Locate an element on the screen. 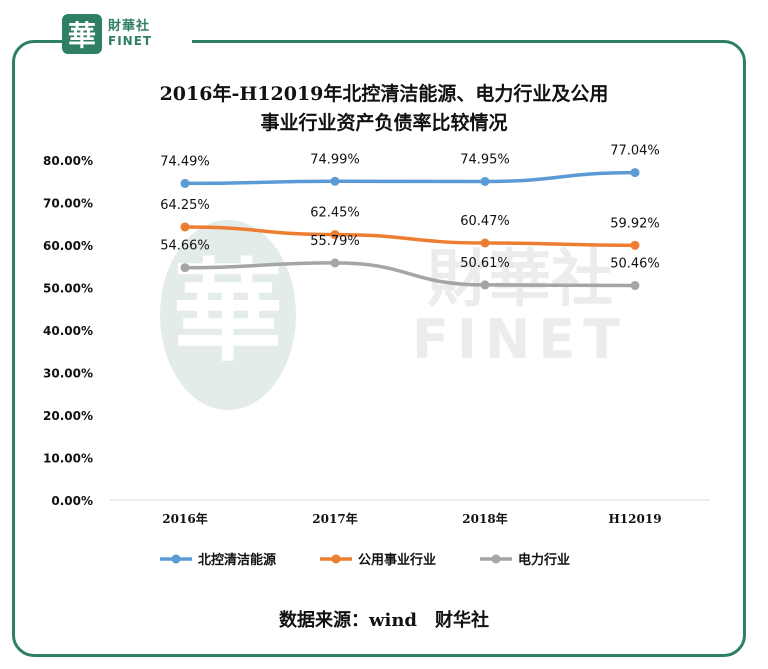 The height and width of the screenshot is (669, 768). chart-title-line1: 2016年-H12019年北控清洁能源、电力行业及公用 is located at coordinates (384, 94).